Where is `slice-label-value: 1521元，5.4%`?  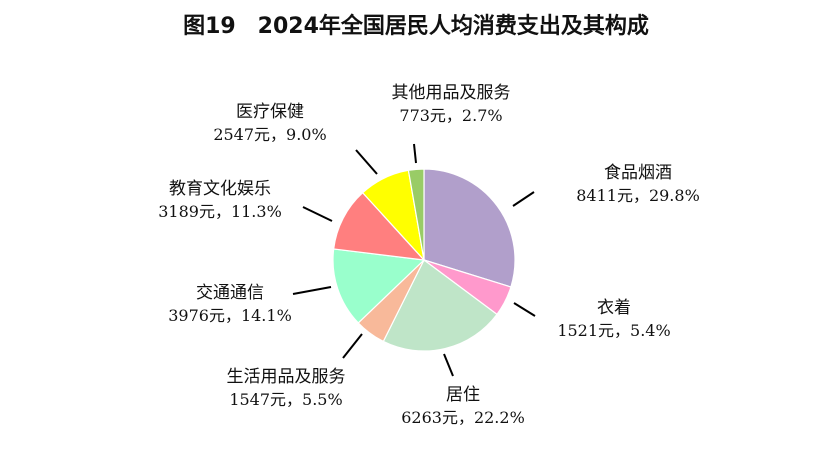 slice-label-value: 1521元，5.4% is located at coordinates (613, 330).